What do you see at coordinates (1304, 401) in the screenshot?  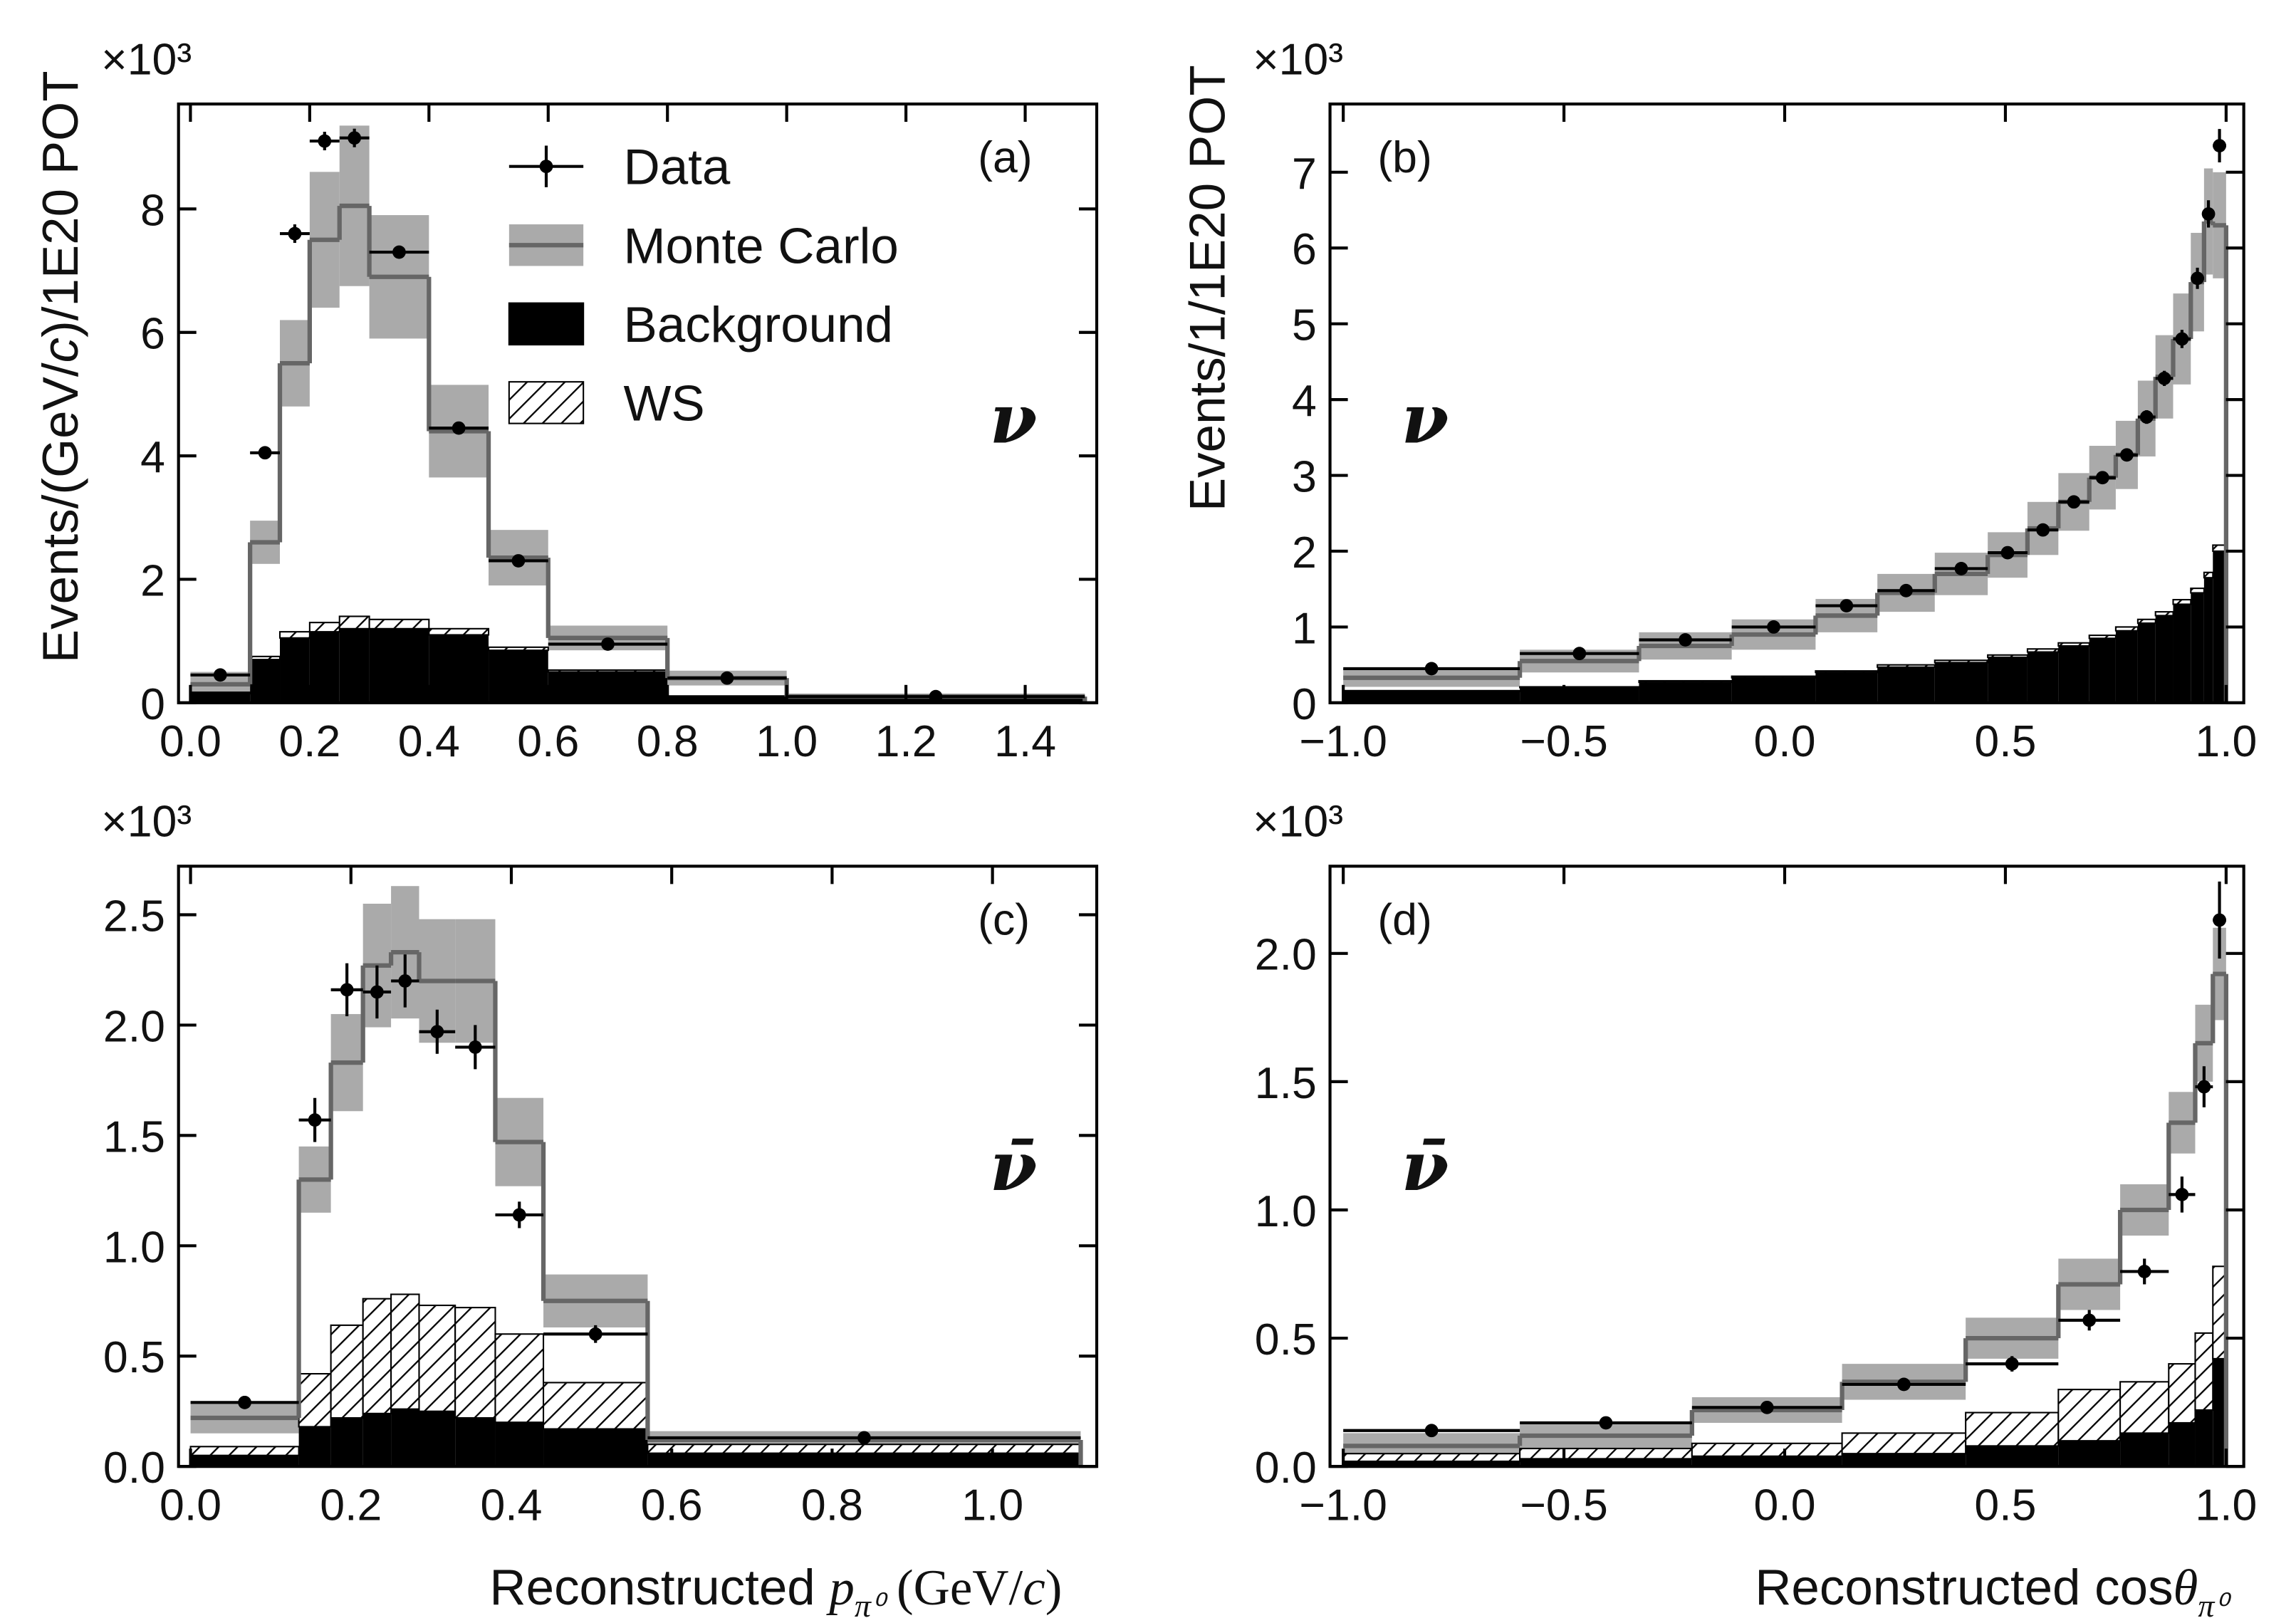 I see `y-tick-label: 4` at bounding box center [1304, 401].